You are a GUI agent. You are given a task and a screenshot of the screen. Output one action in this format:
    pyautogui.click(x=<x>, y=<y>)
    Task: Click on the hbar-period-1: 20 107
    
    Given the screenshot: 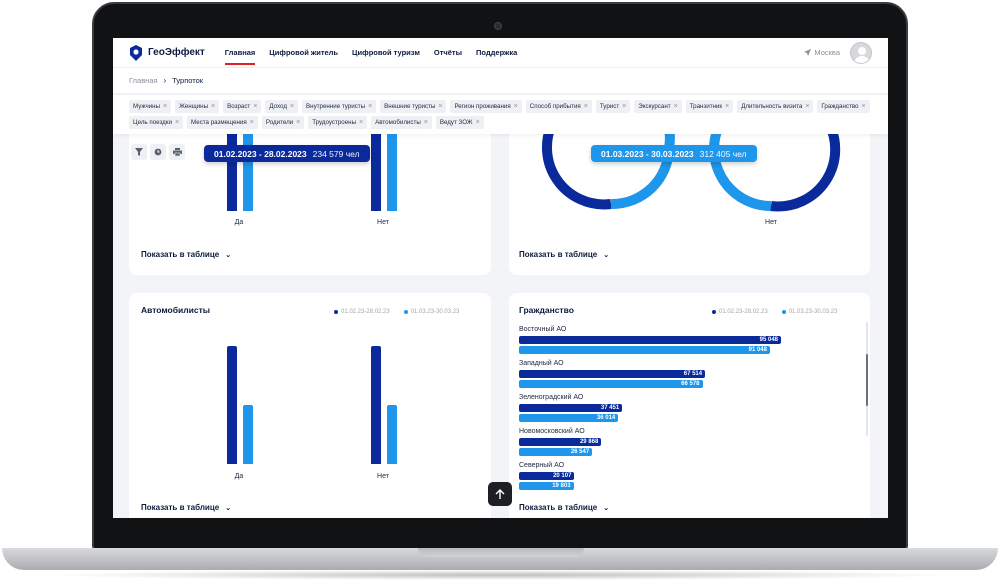 What is the action you would take?
    pyautogui.click(x=547, y=476)
    